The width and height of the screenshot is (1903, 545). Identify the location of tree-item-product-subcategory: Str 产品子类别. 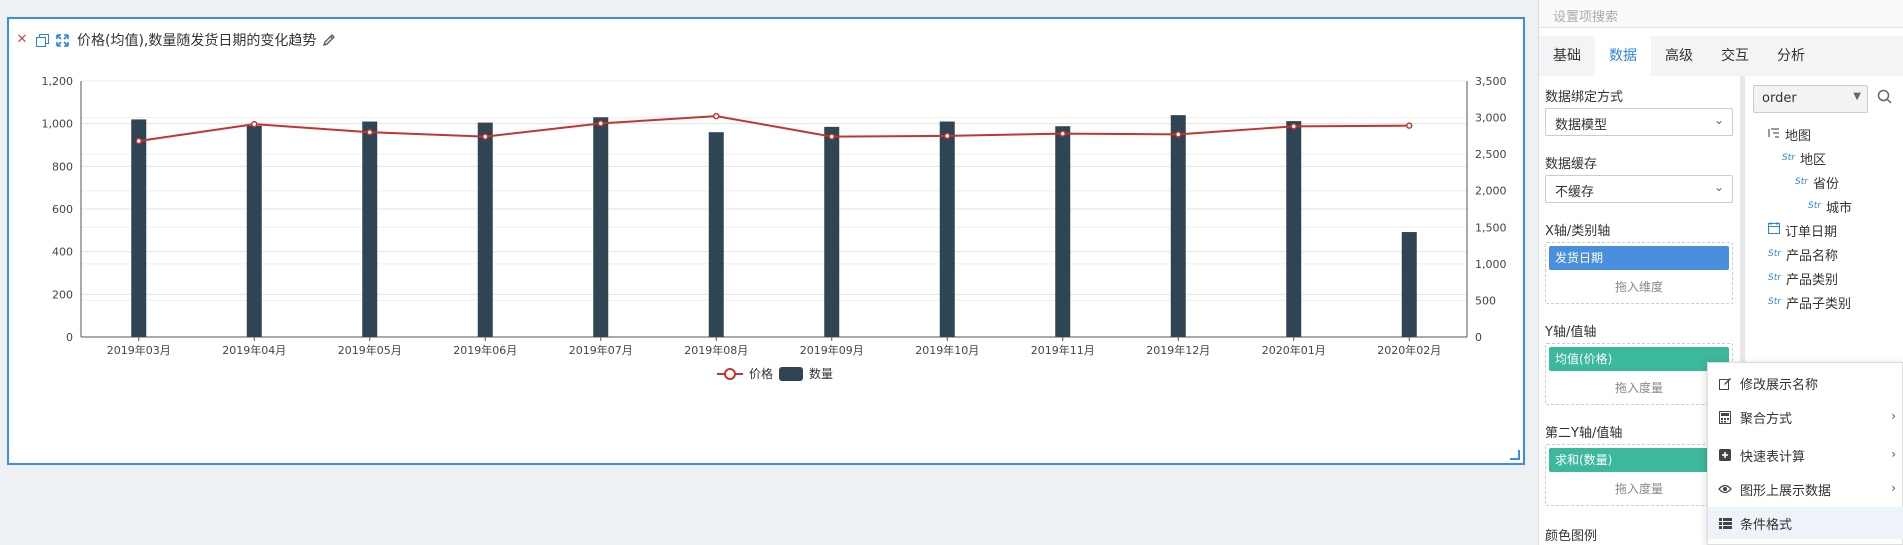
(1809, 302).